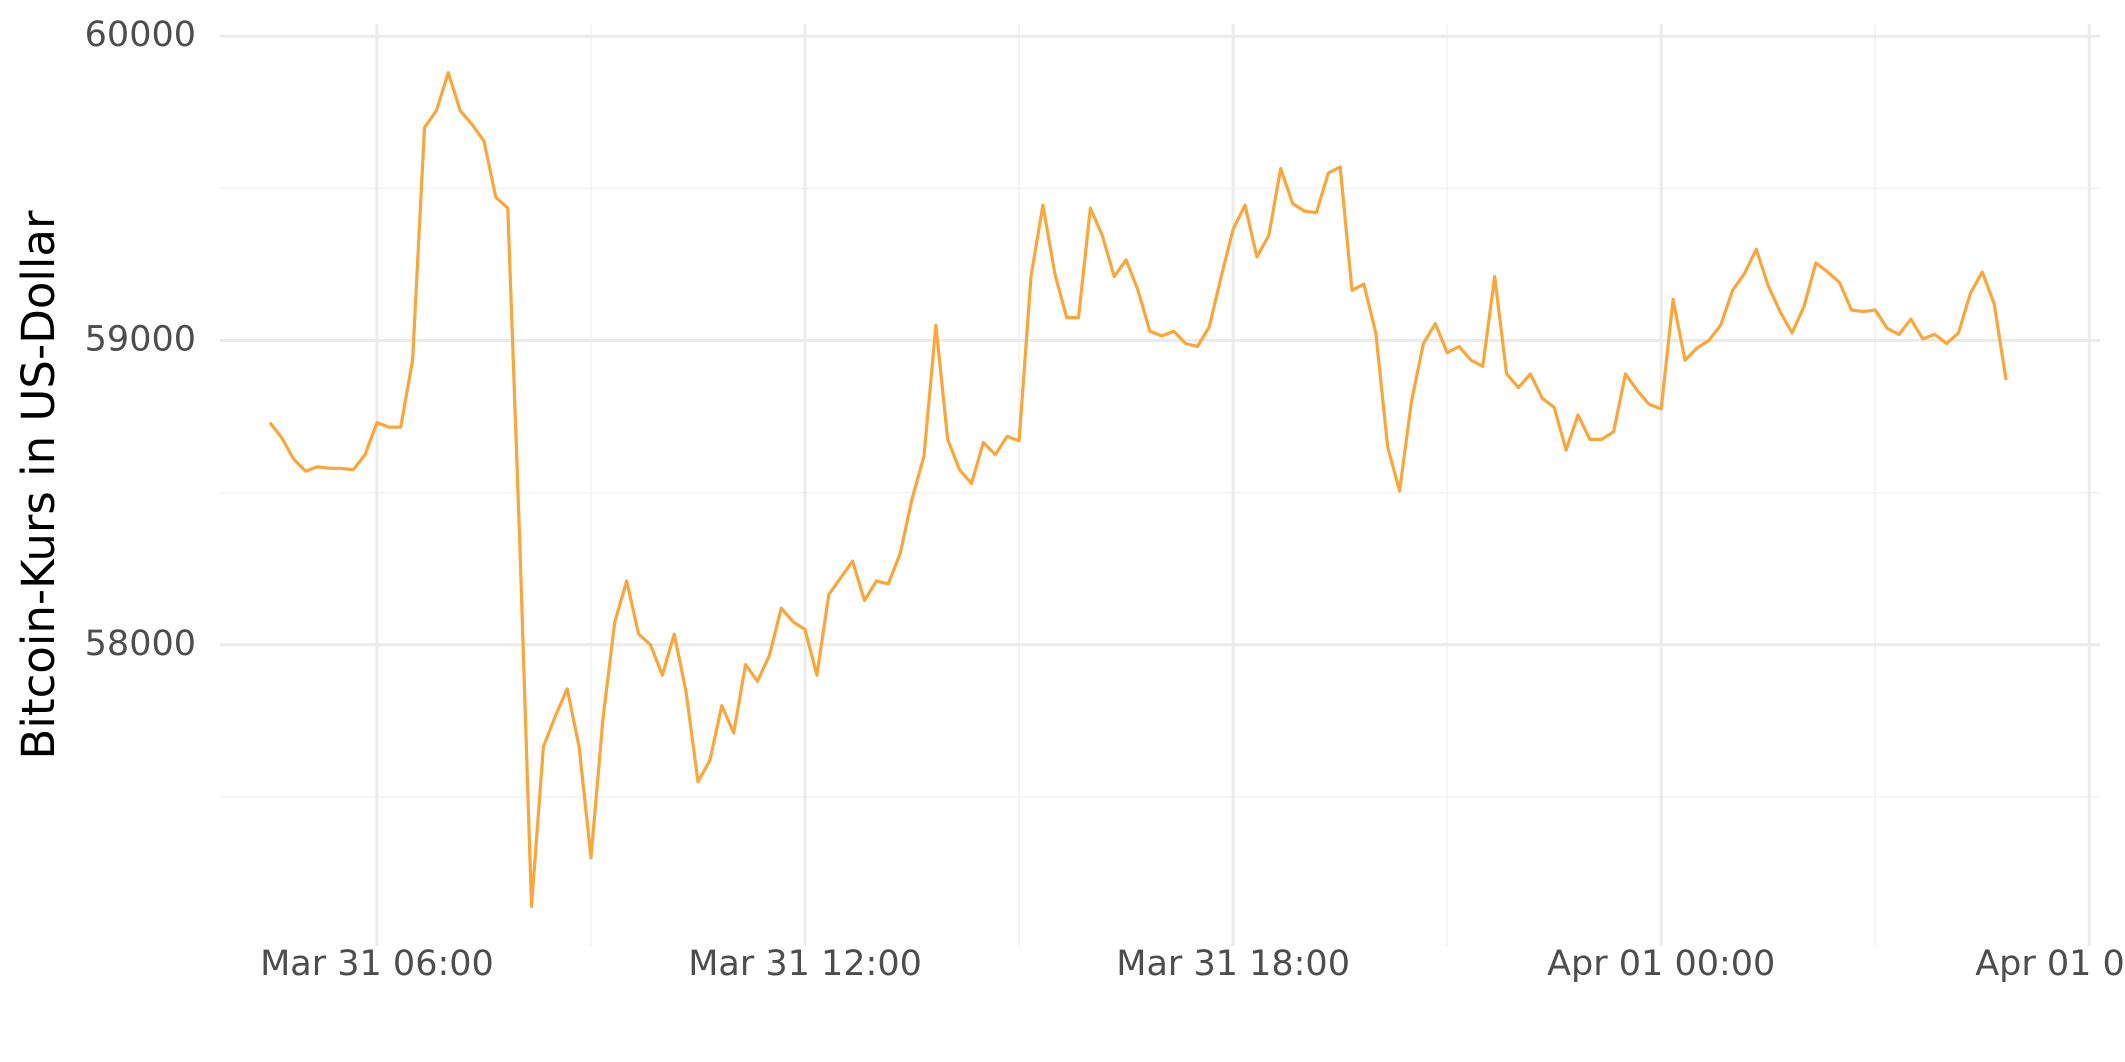 This screenshot has width=2125, height=1062. What do you see at coordinates (805, 964) in the screenshot?
I see `x-tick-label: Mar 31 12:00` at bounding box center [805, 964].